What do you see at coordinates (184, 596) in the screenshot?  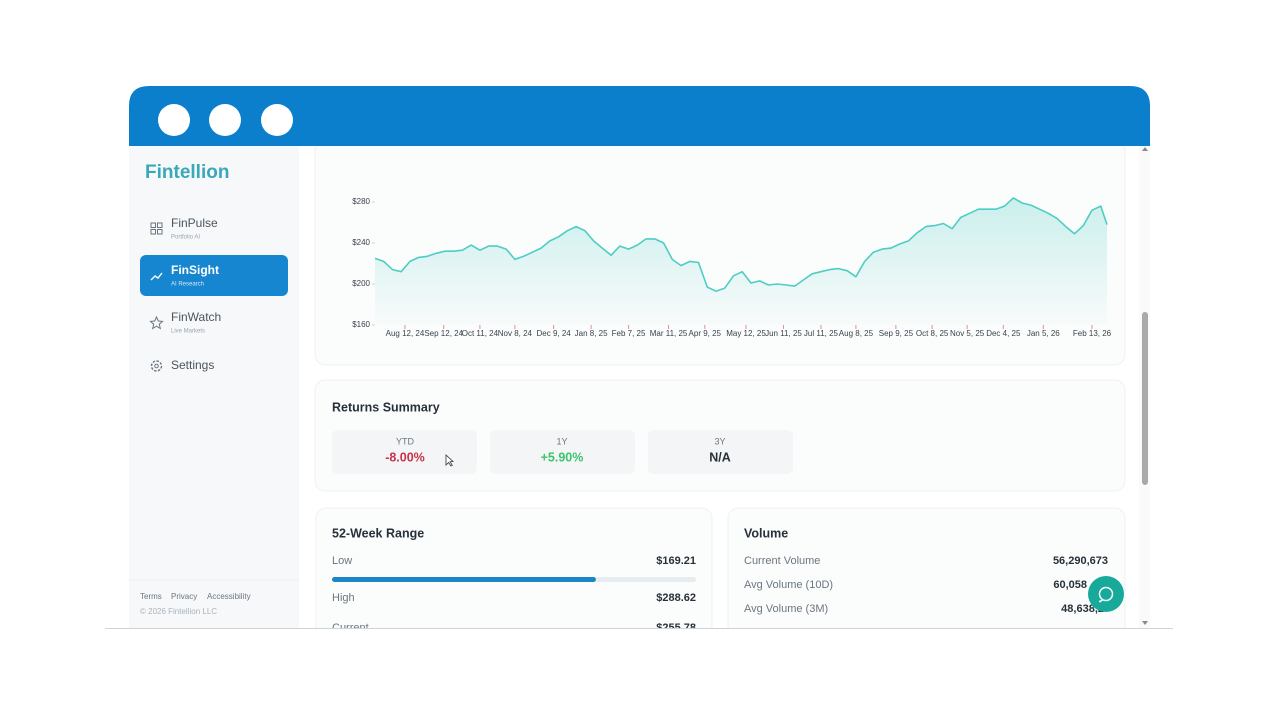 I see `footer-link: Privacy` at bounding box center [184, 596].